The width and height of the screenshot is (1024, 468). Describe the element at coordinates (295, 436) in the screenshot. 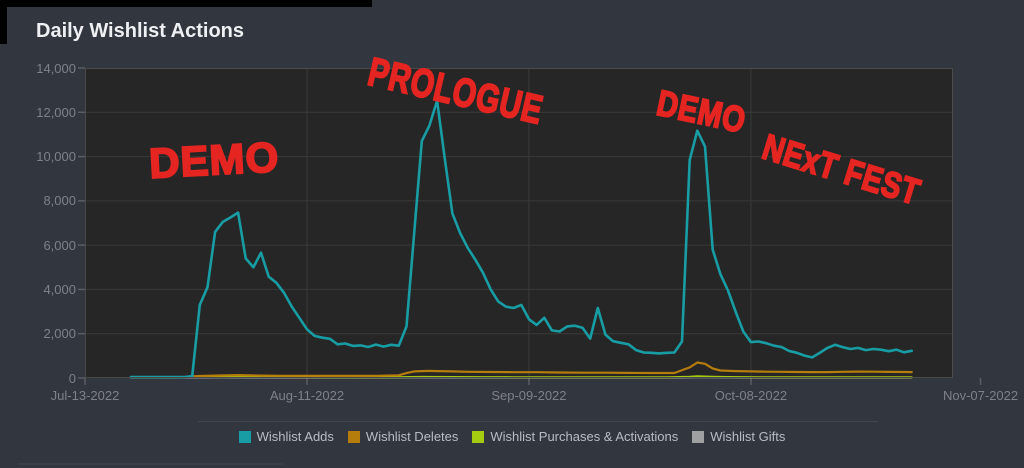

I see `legend-label: Wishlist Adds` at that location.